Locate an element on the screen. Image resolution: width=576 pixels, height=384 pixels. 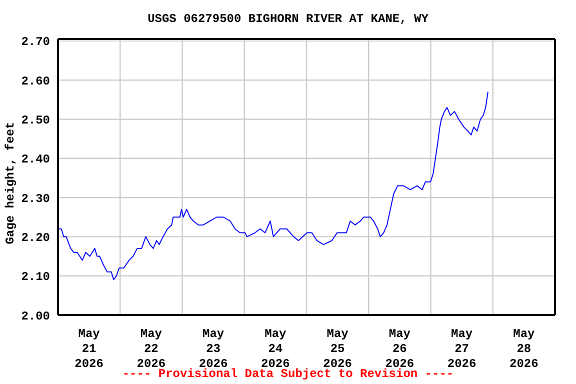
chart-title: USGS 06279500 BIGHORN RIVER AT KANE, WY is located at coordinates (288, 19).